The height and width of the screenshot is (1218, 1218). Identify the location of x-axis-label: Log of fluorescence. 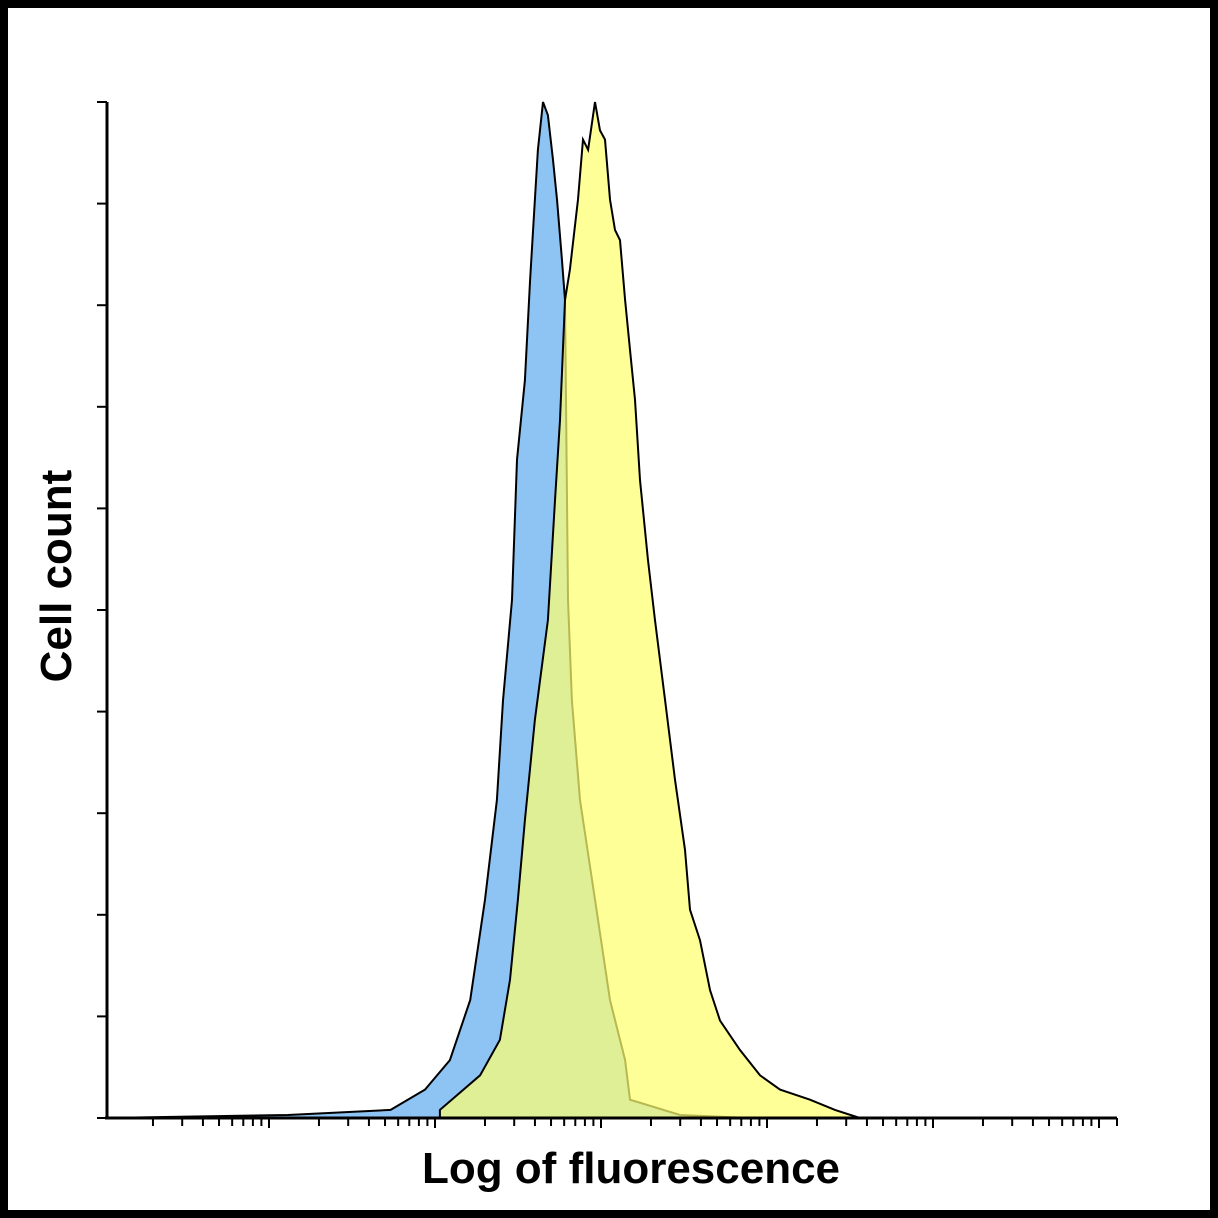
(631, 1168).